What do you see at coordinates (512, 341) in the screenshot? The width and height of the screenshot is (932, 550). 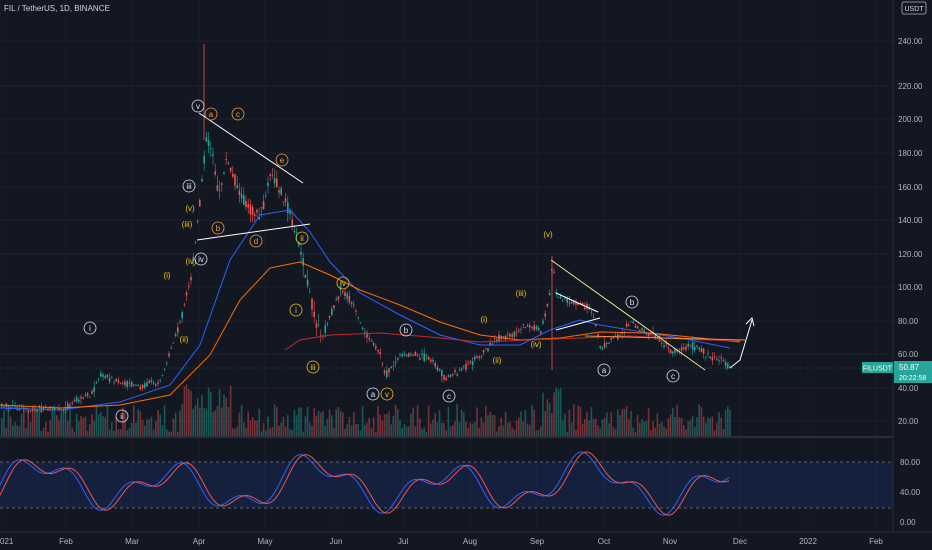 I see `ma-red-line` at bounding box center [512, 341].